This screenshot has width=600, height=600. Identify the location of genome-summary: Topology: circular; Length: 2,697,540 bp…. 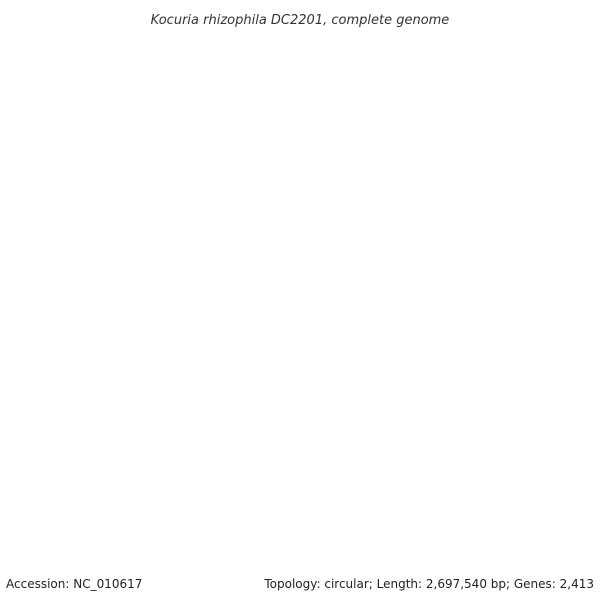
(429, 584).